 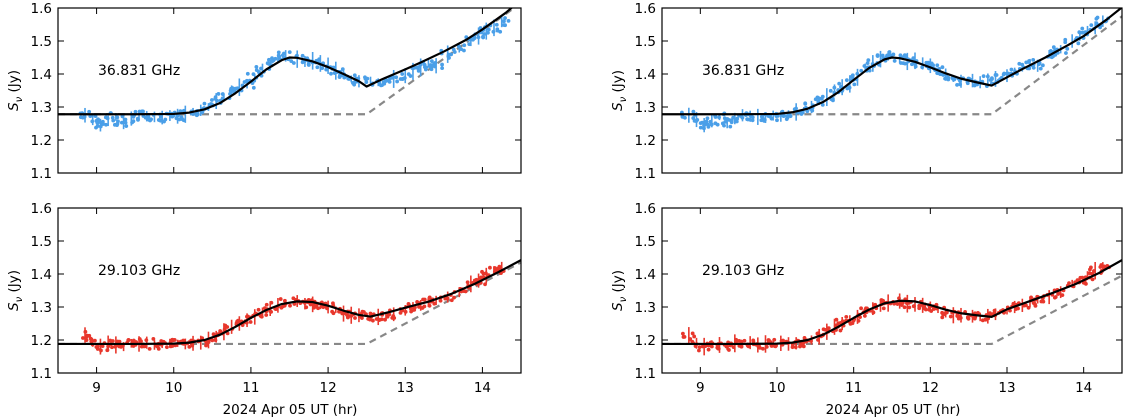 I want to click on x-tick-label: 11, so click(x=853, y=388).